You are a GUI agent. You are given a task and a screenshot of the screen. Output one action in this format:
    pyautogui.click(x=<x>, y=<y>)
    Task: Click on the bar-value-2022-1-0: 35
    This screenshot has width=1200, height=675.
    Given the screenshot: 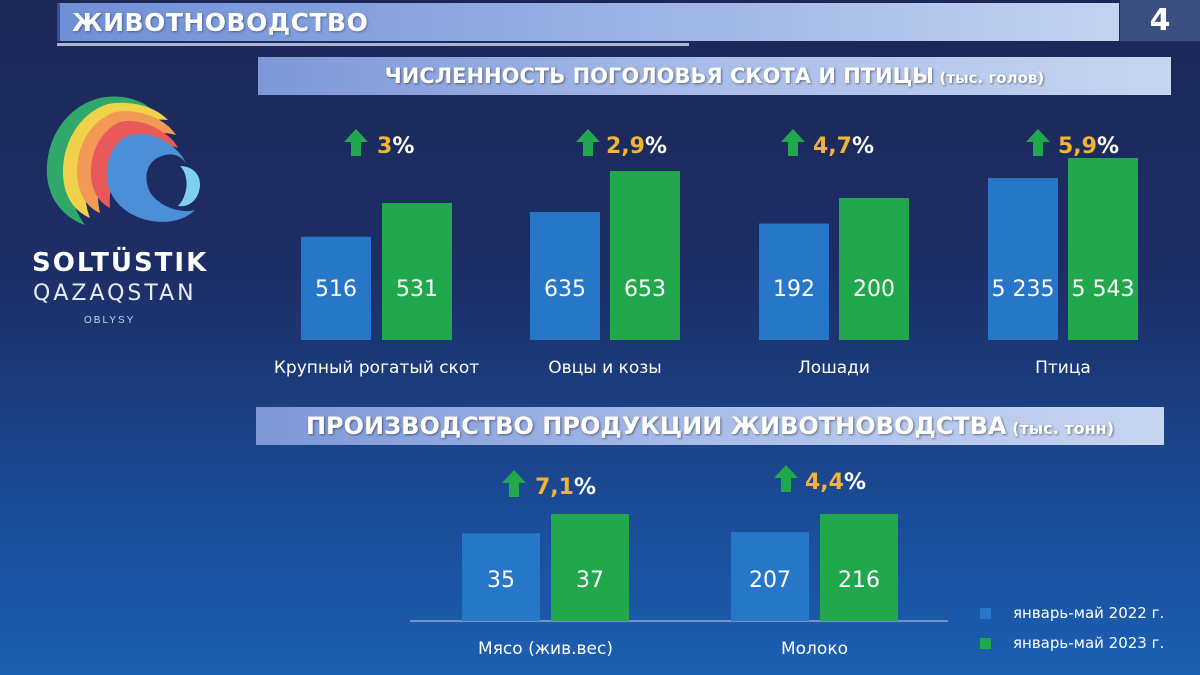 What is the action you would take?
    pyautogui.click(x=501, y=580)
    